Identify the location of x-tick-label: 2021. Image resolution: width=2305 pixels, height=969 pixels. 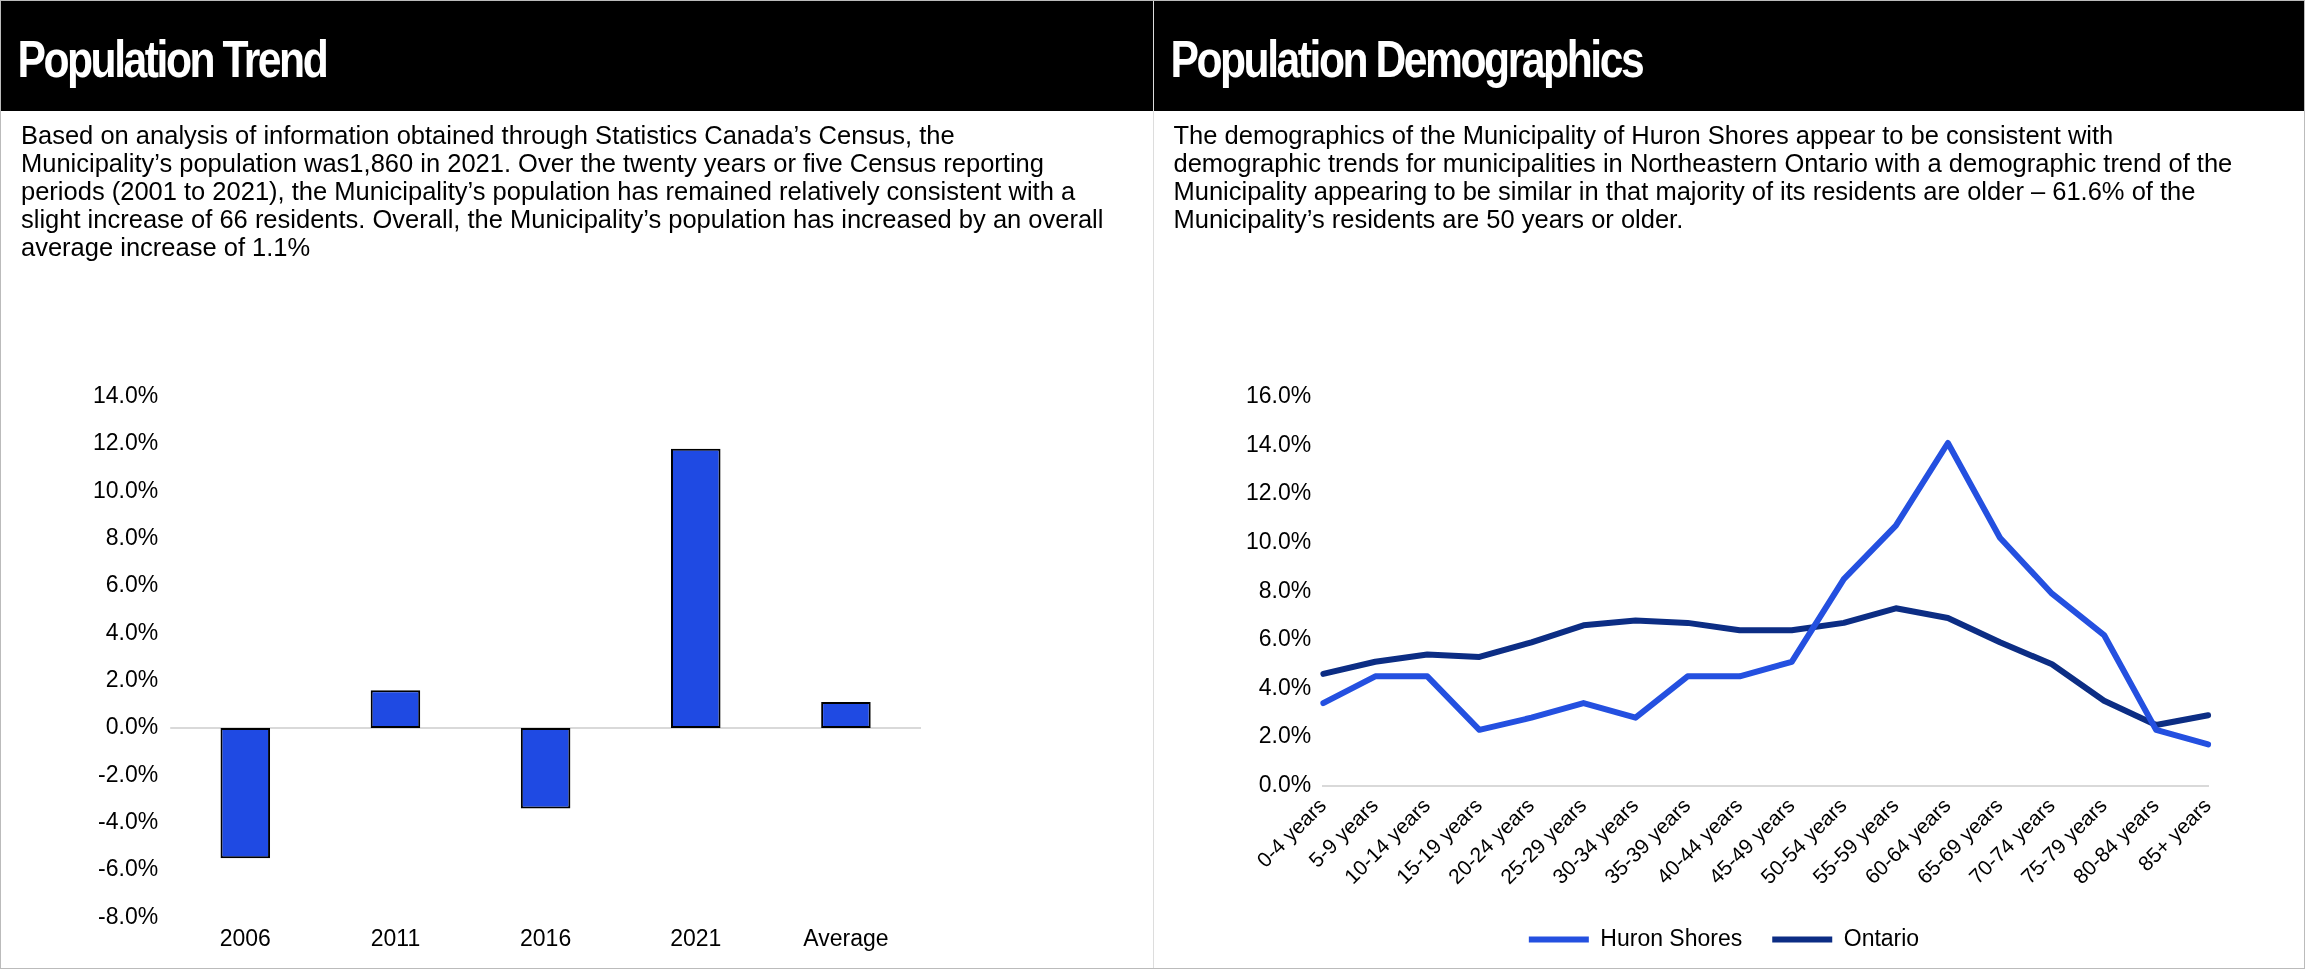
(696, 937).